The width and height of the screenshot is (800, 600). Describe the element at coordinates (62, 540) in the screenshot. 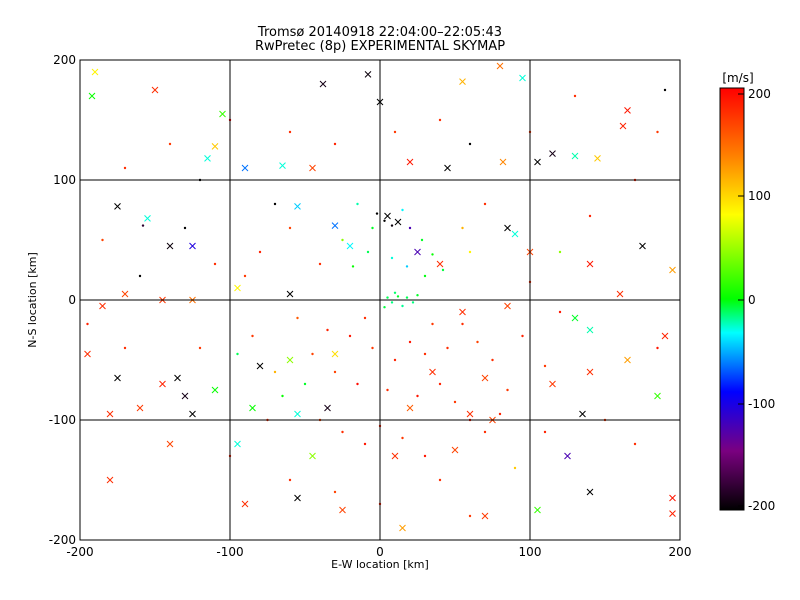

I see `y-tick-label: -200` at that location.